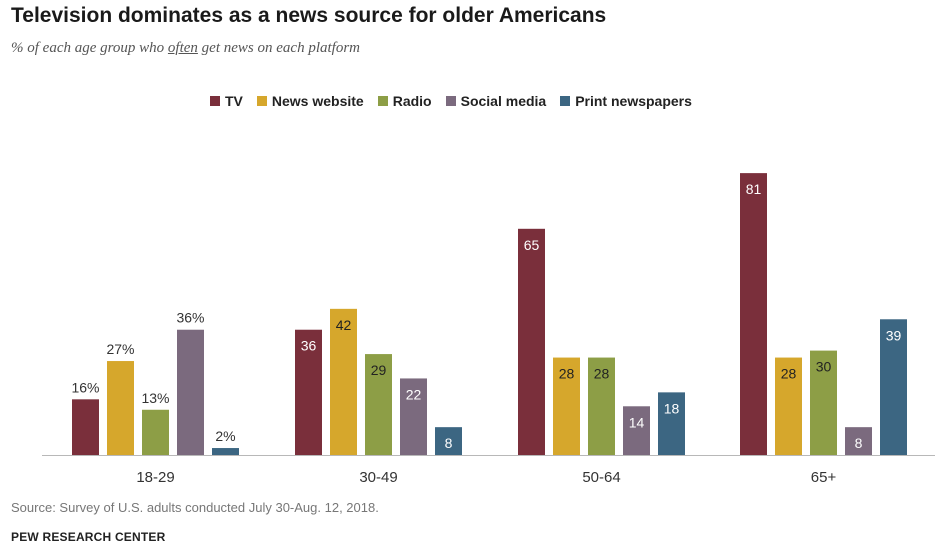 The width and height of the screenshot is (947, 556). Describe the element at coordinates (379, 370) in the screenshot. I see `value-label: 29` at that location.